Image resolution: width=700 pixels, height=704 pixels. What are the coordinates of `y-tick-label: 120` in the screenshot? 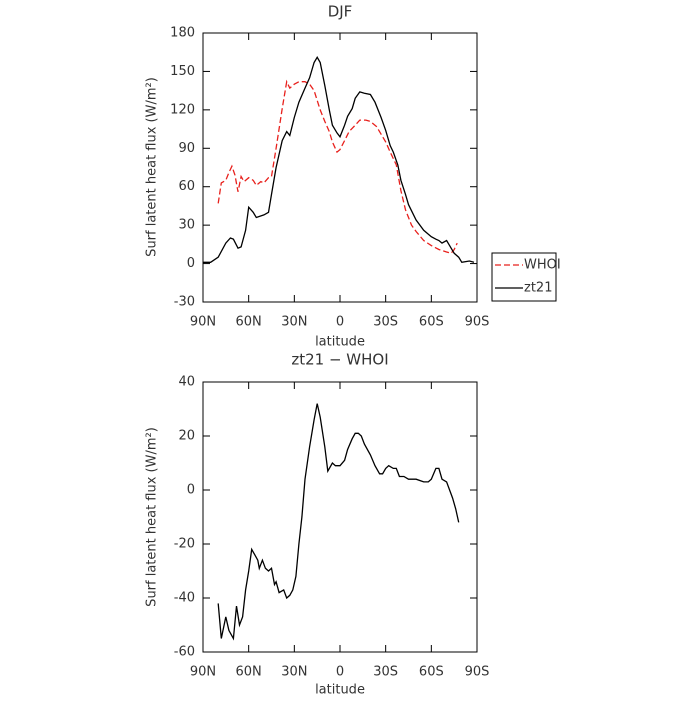 It's located at (182, 109).